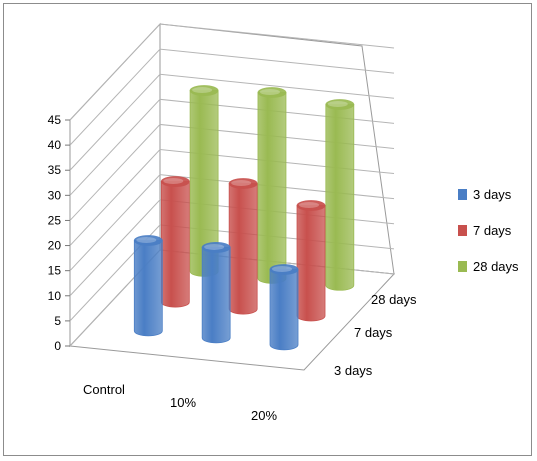  What do you see at coordinates (57, 346) in the screenshot?
I see `y-tick-label: 0` at bounding box center [57, 346].